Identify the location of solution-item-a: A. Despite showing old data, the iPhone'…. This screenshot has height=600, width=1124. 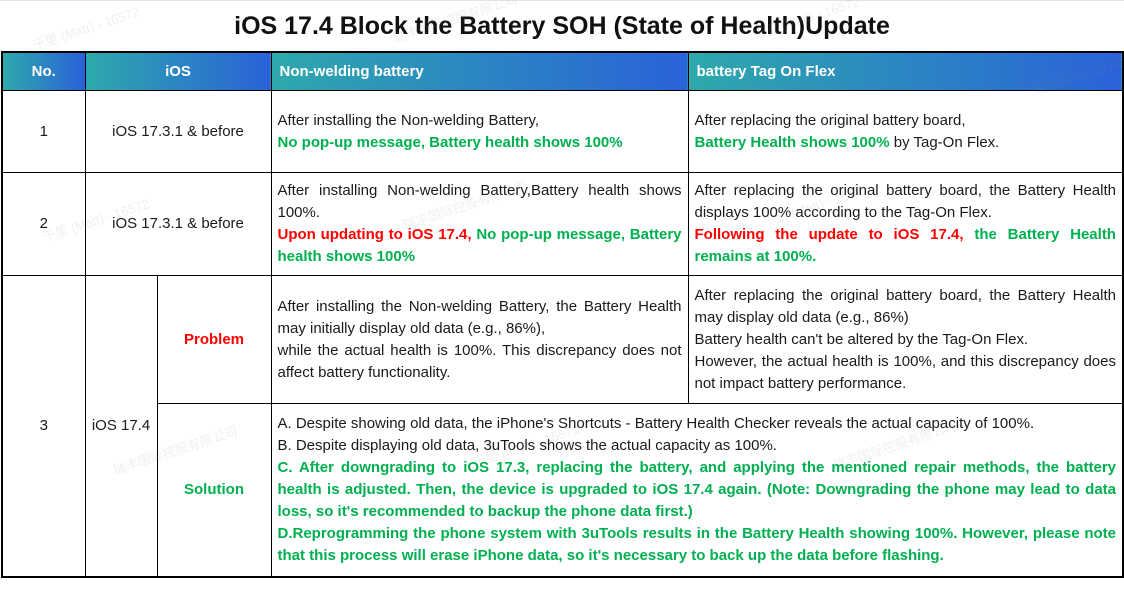
(656, 423).